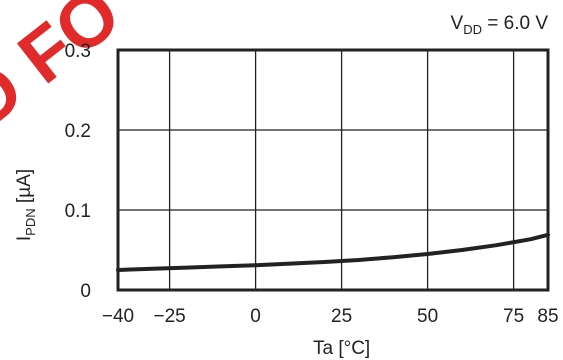  What do you see at coordinates (78, 171) in the screenshot?
I see `y-tick-labels: 0 0.1 0.2 0.3` at bounding box center [78, 171].